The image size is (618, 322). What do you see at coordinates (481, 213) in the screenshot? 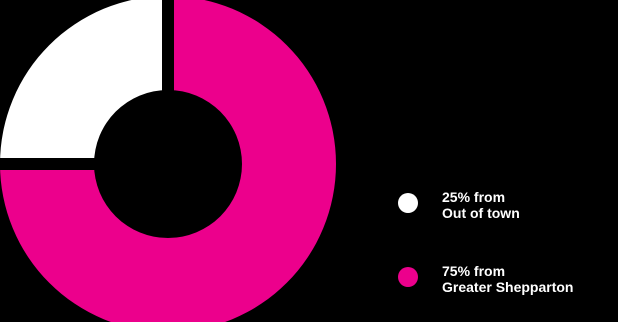
I see `legend-label-line-2: Out of town` at bounding box center [481, 213].